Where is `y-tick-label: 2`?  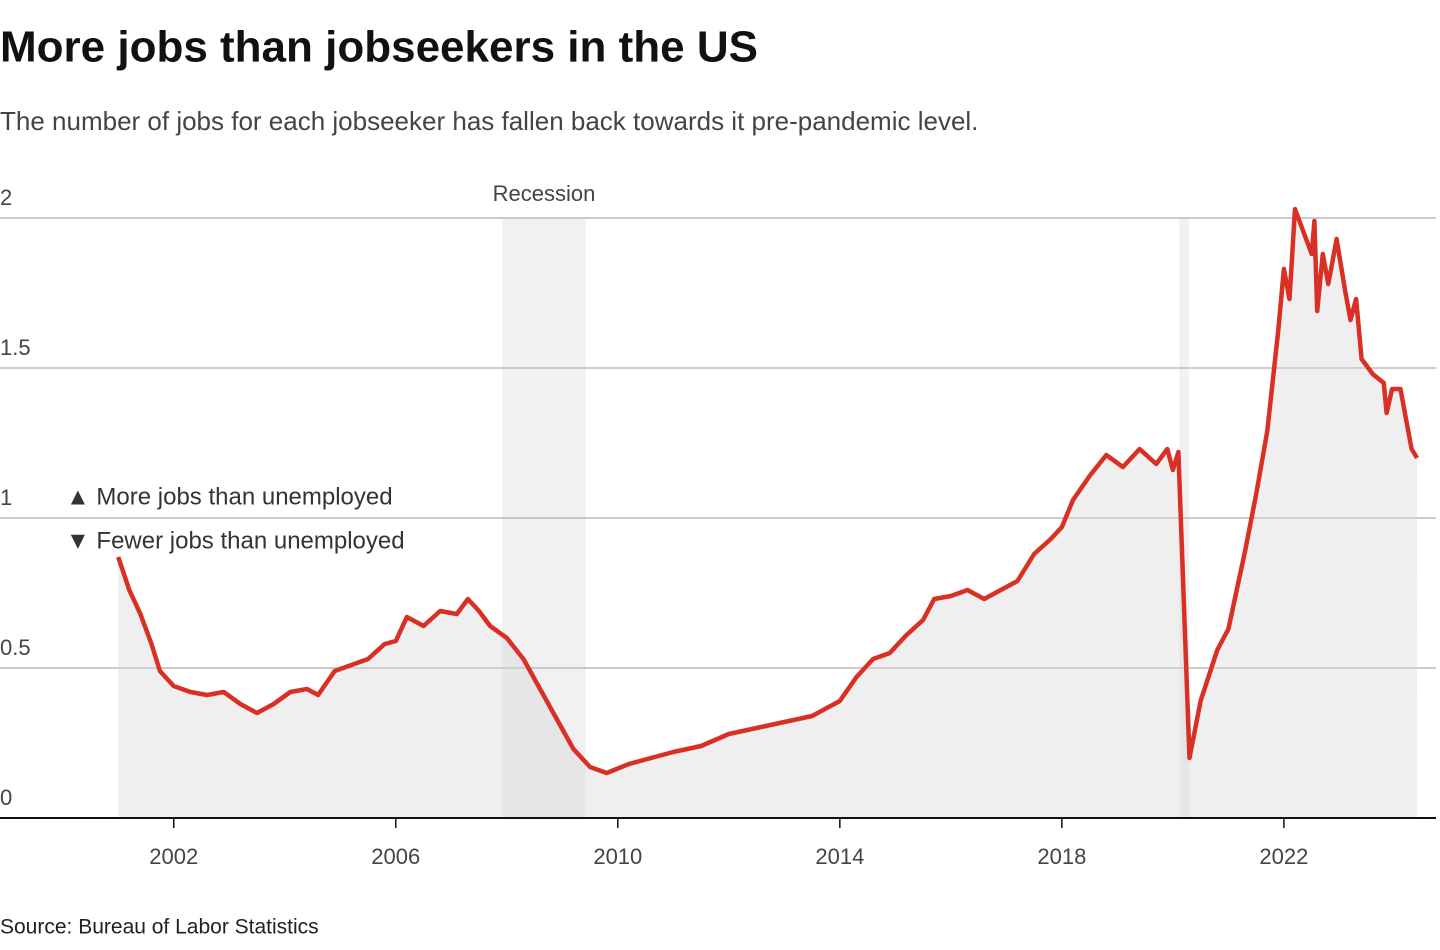 y-tick-label: 2 is located at coordinates (6, 197).